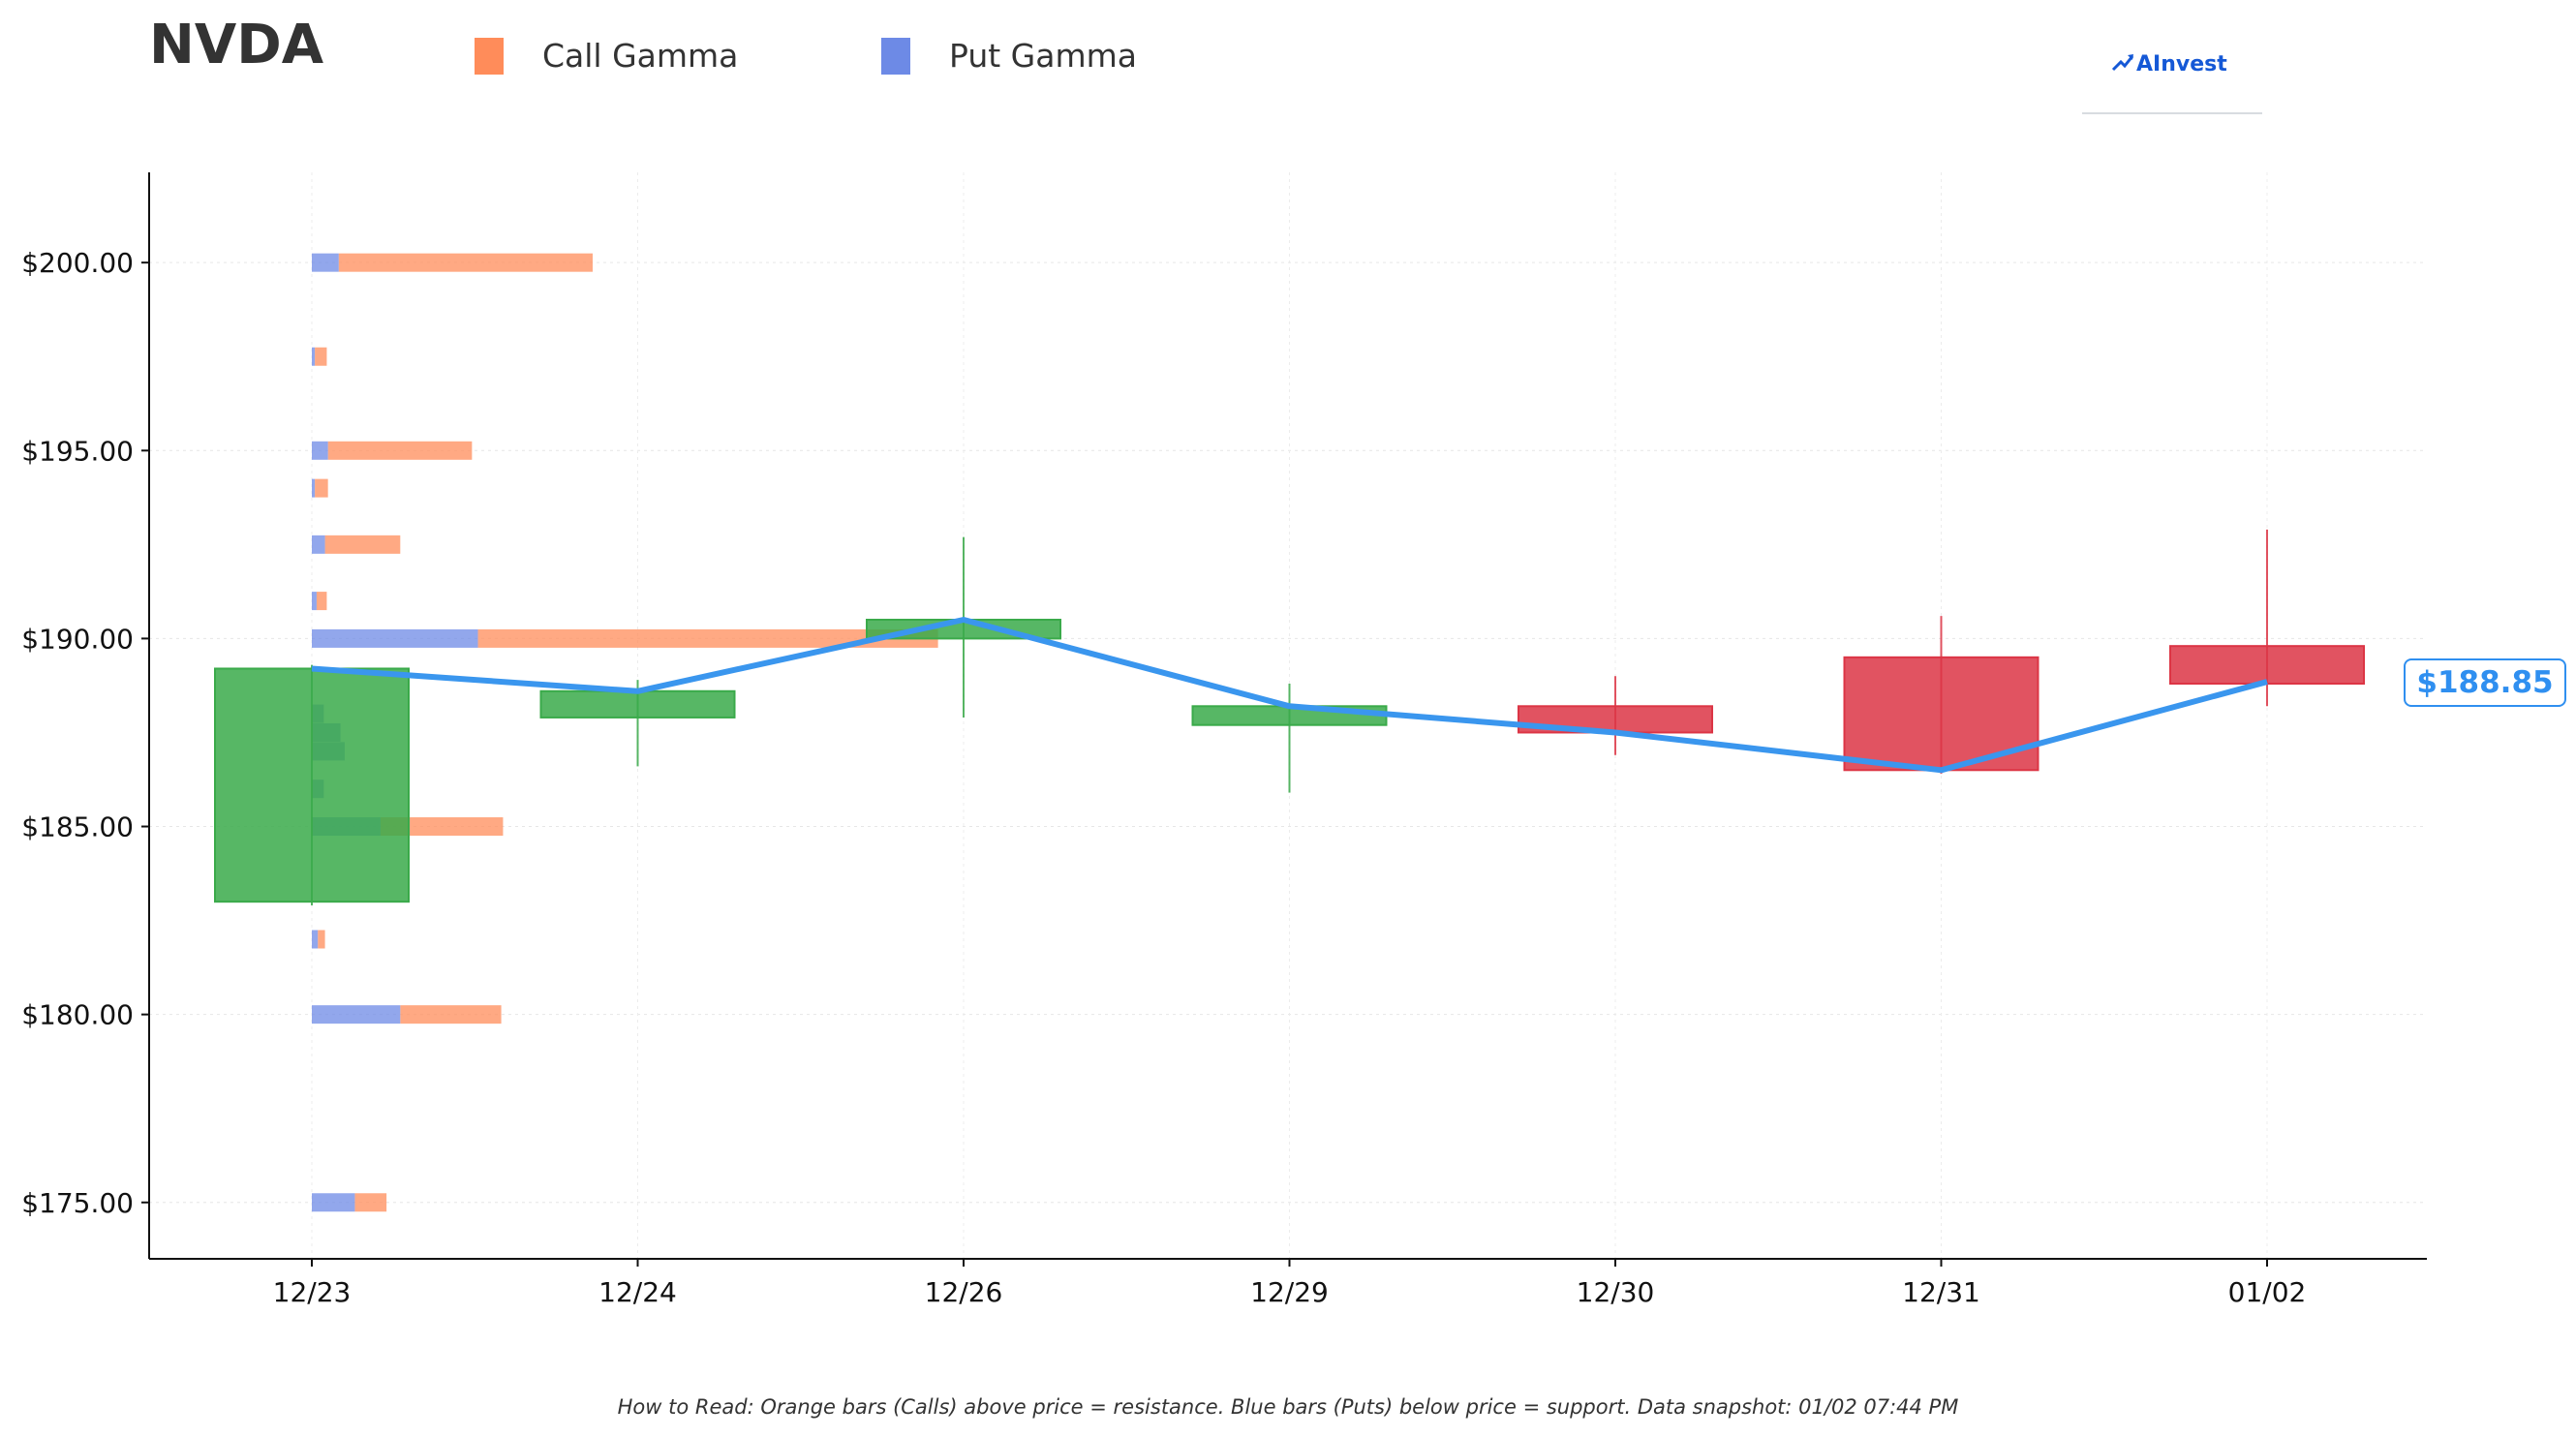 The height and width of the screenshot is (1437, 2576). I want to click on y-tick-label: $195.00, so click(77, 451).